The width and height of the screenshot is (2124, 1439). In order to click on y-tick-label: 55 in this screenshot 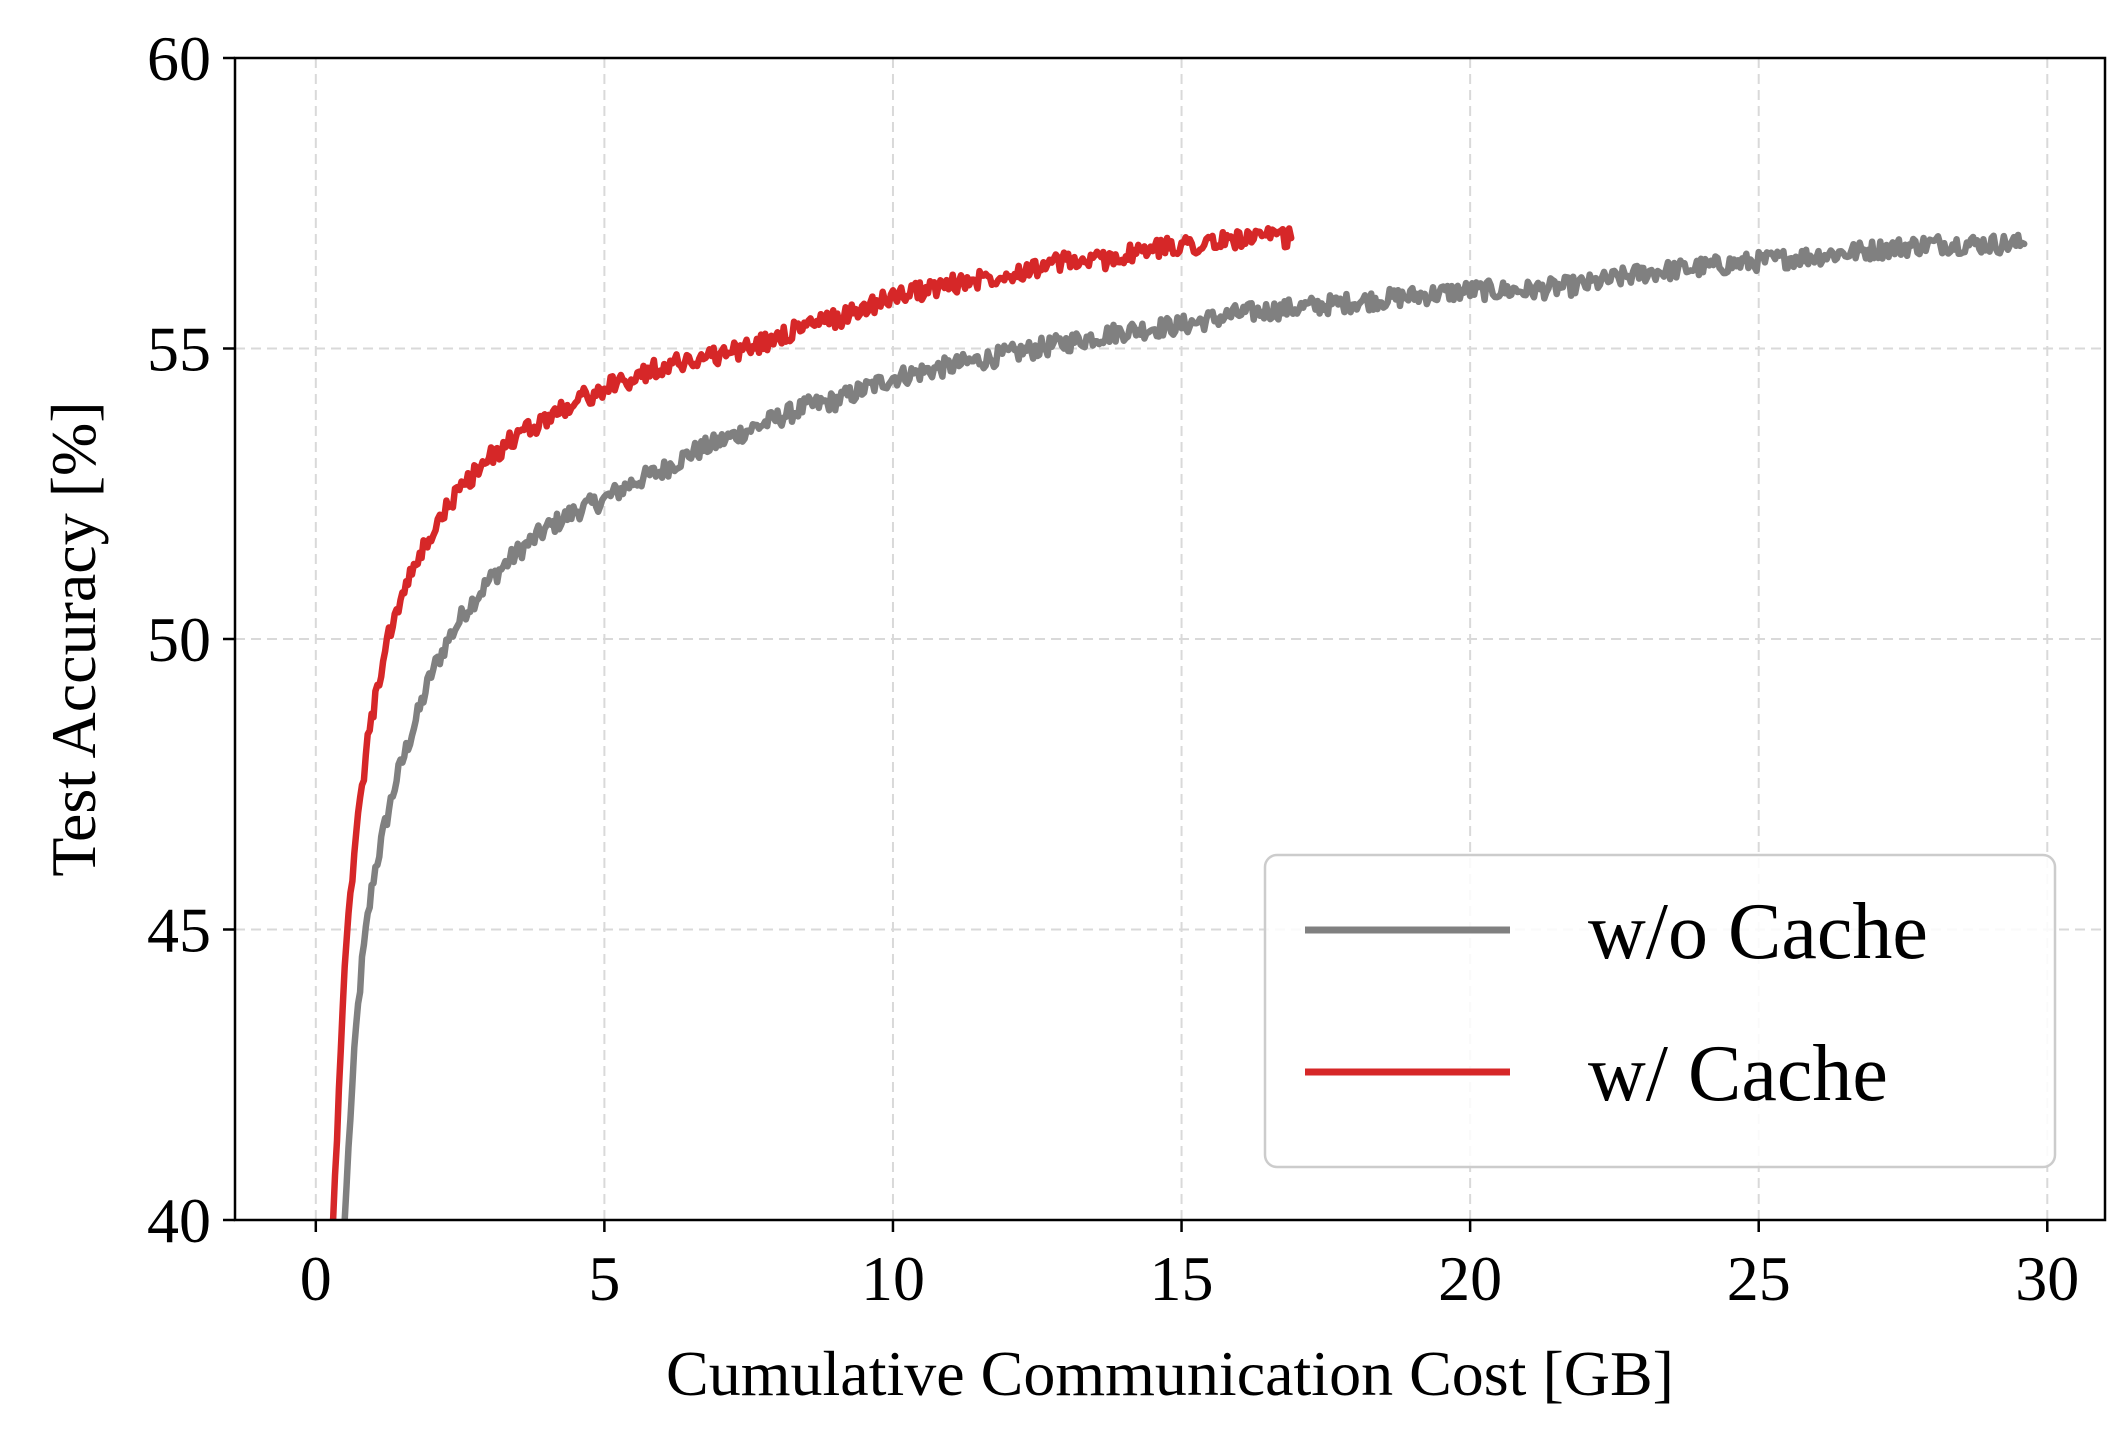, I will do `click(179, 349)`.